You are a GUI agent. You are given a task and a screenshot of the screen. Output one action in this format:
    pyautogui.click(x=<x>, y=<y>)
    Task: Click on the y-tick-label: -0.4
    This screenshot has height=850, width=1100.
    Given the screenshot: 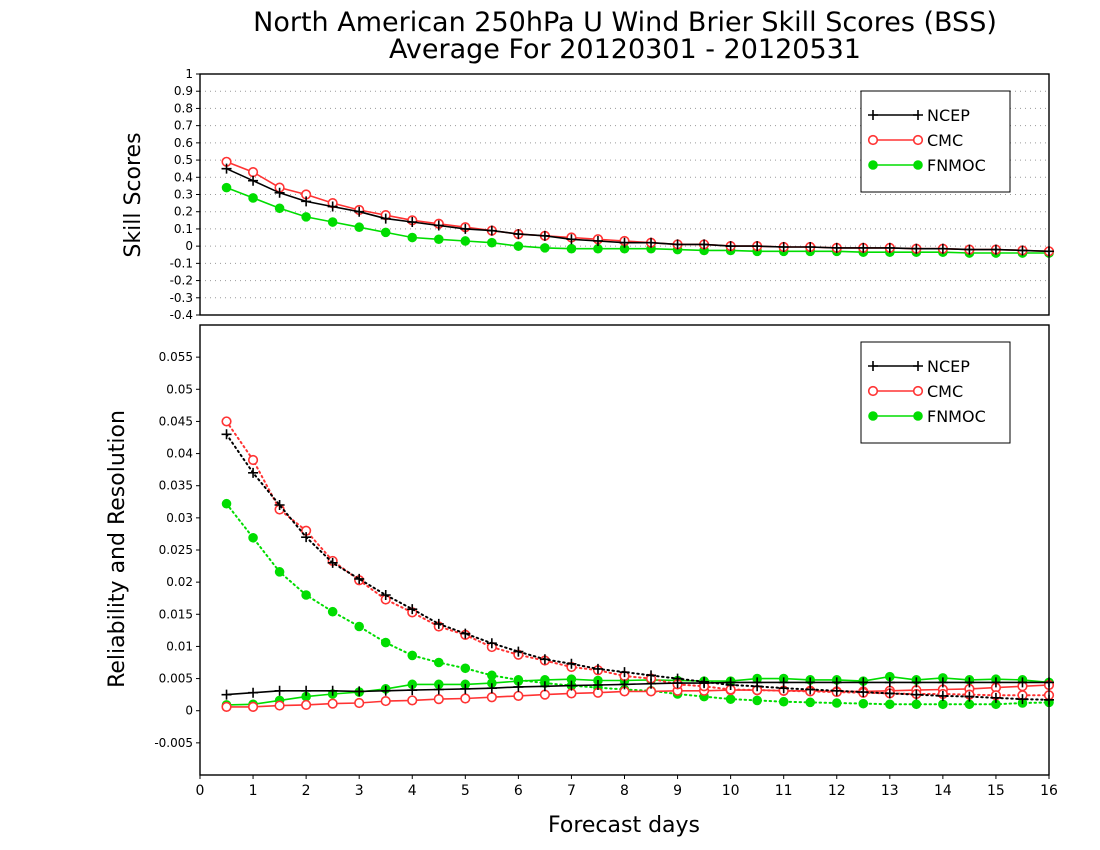 What is the action you would take?
    pyautogui.click(x=181, y=315)
    